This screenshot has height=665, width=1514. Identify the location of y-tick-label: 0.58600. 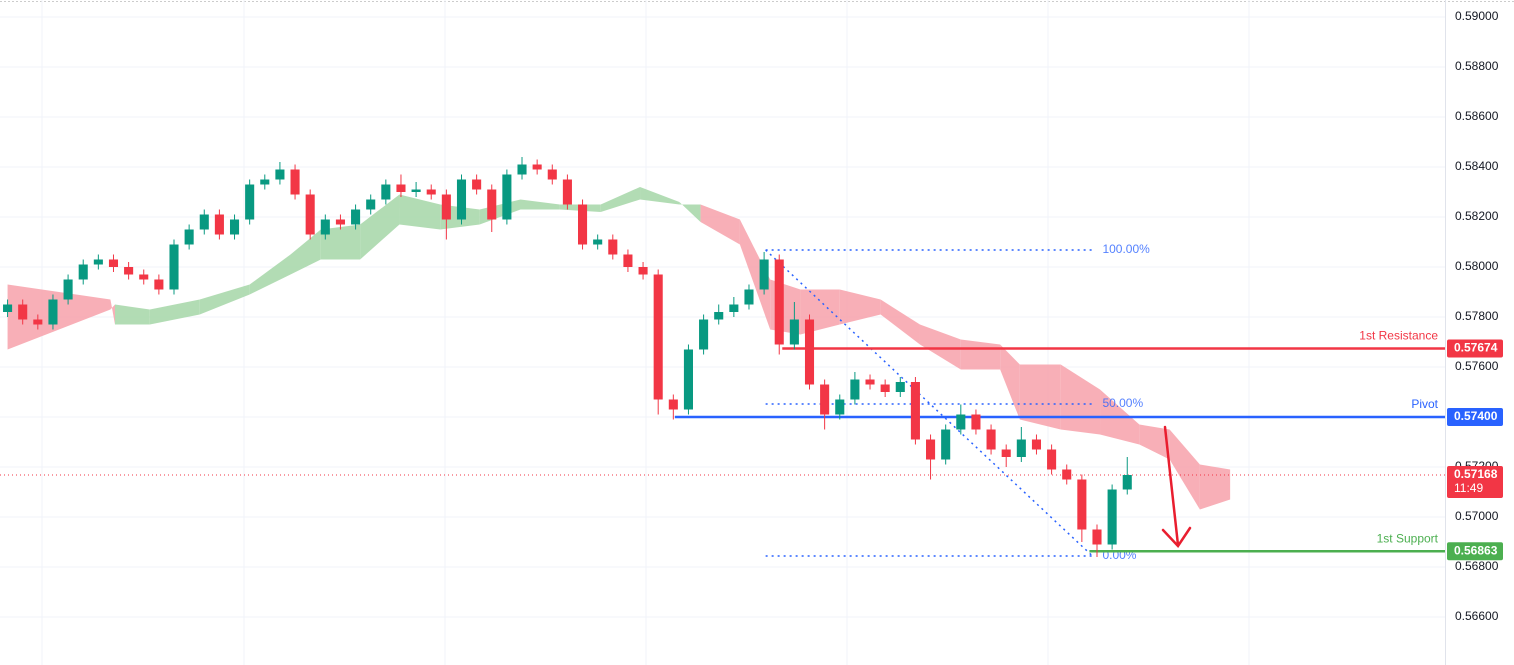
(1477, 116).